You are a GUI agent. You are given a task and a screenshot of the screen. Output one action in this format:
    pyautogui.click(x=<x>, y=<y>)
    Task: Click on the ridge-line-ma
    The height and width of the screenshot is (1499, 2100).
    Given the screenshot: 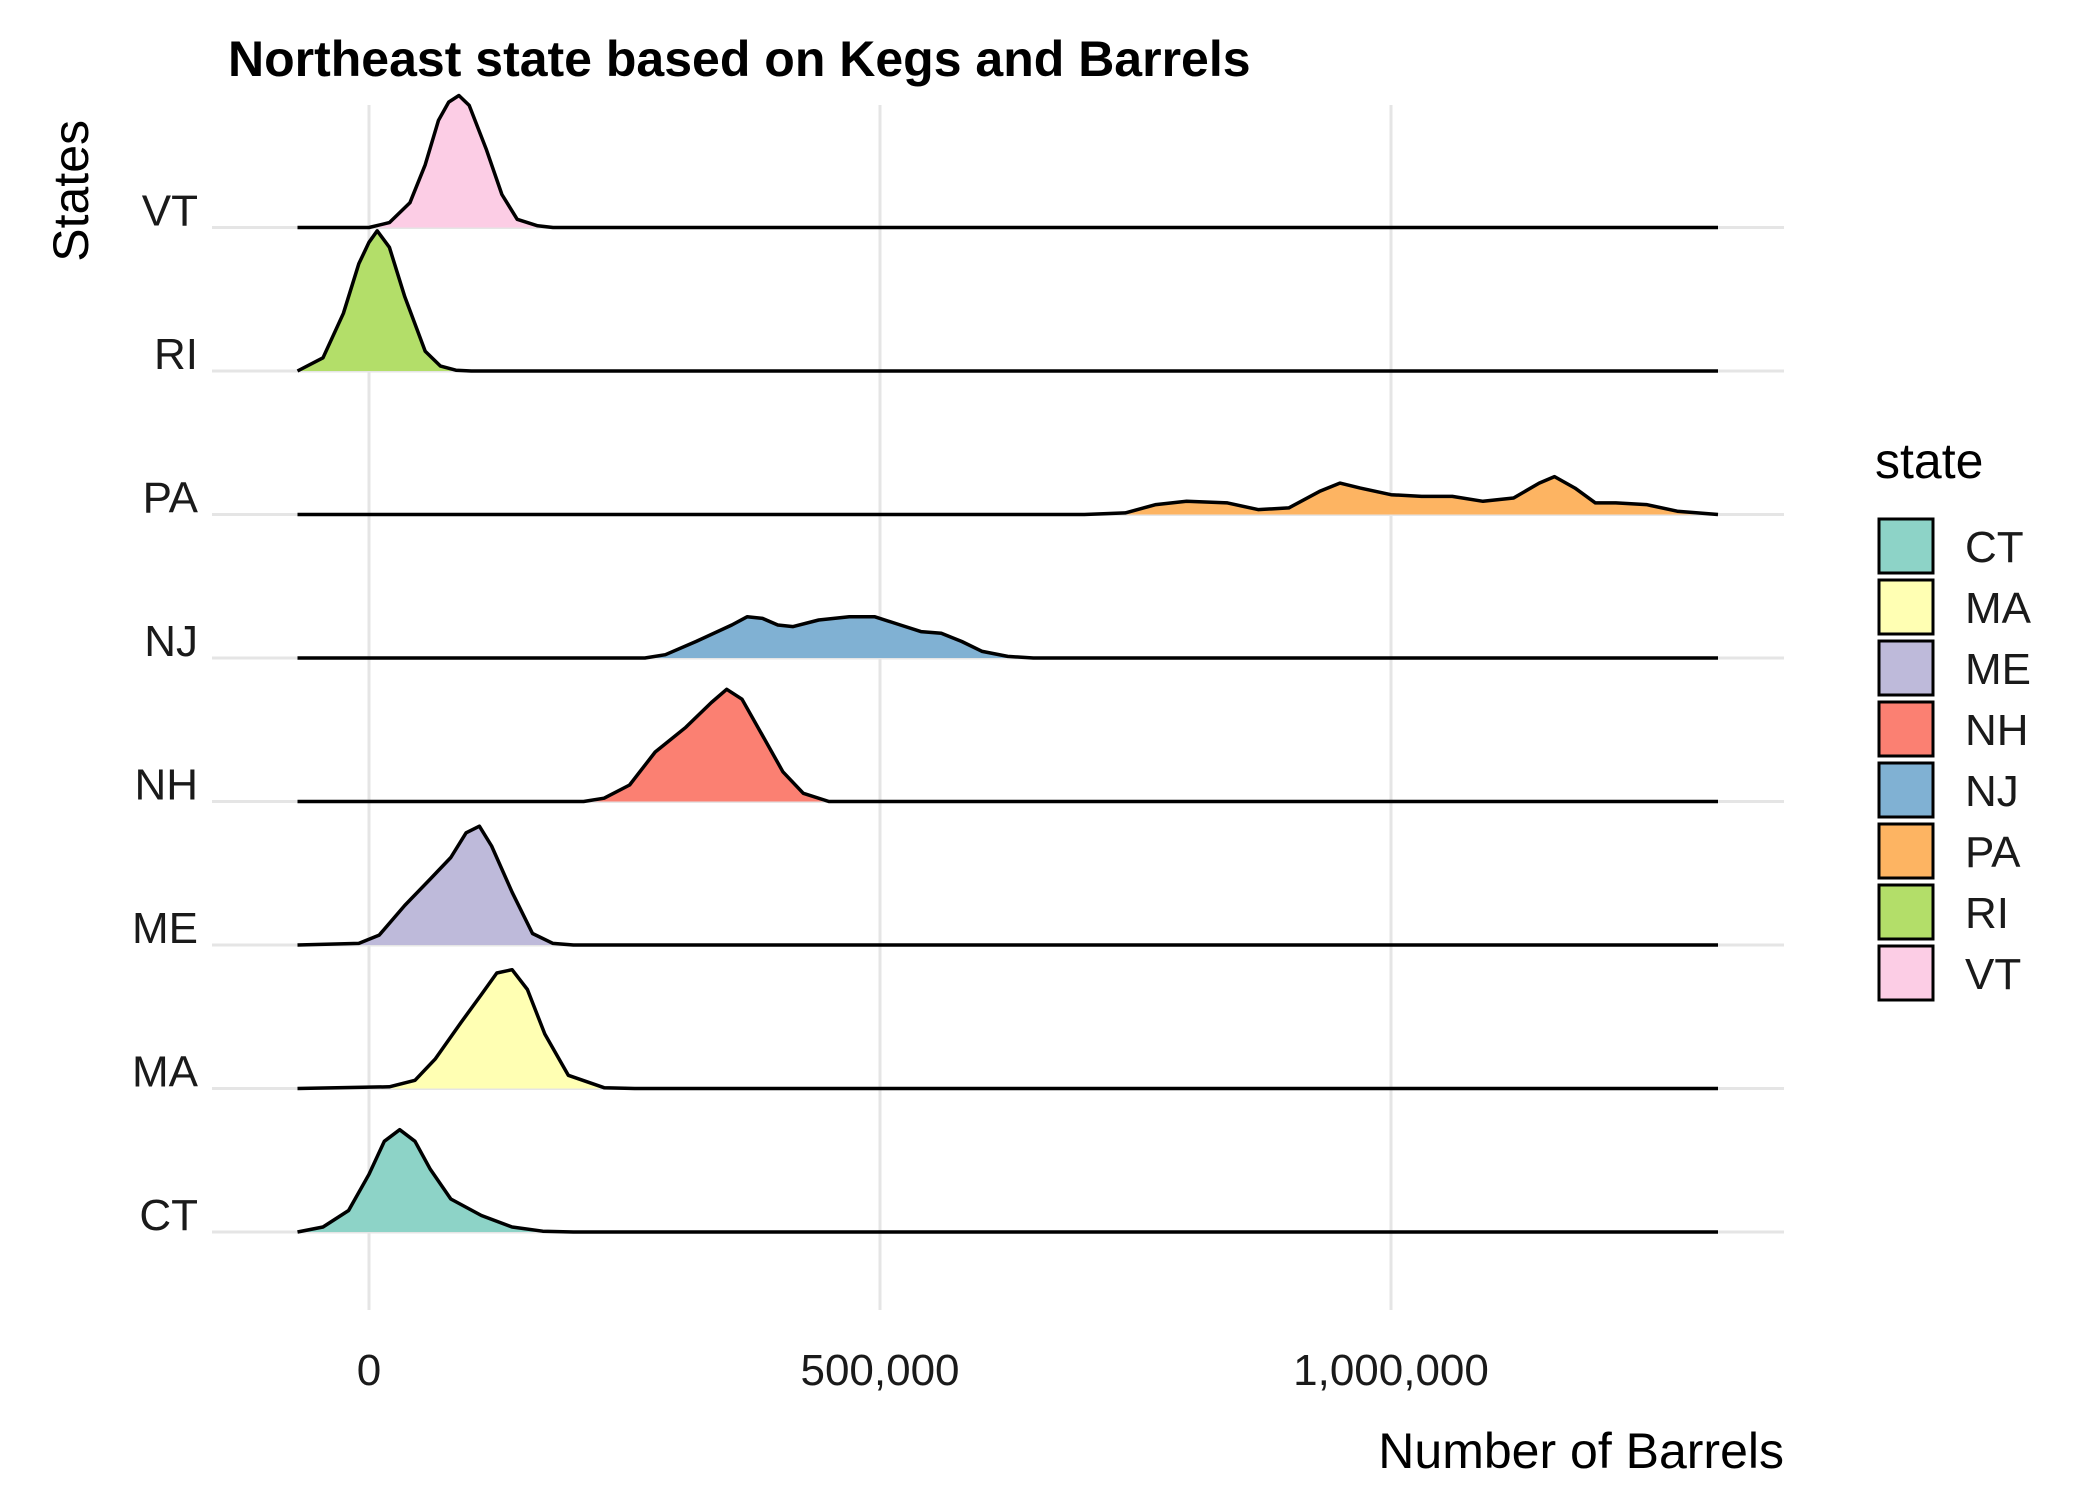 What is the action you would take?
    pyautogui.click(x=1007, y=1029)
    